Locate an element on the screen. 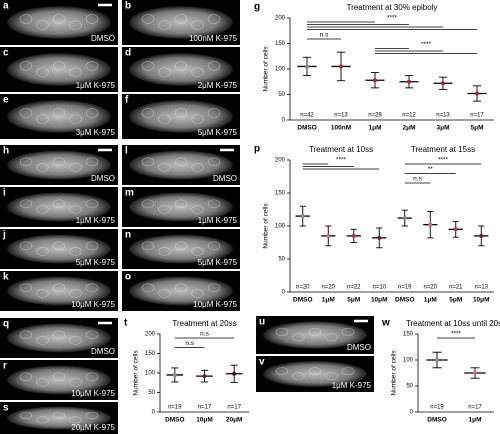  panel-letter: r is located at coordinates (5, 366).